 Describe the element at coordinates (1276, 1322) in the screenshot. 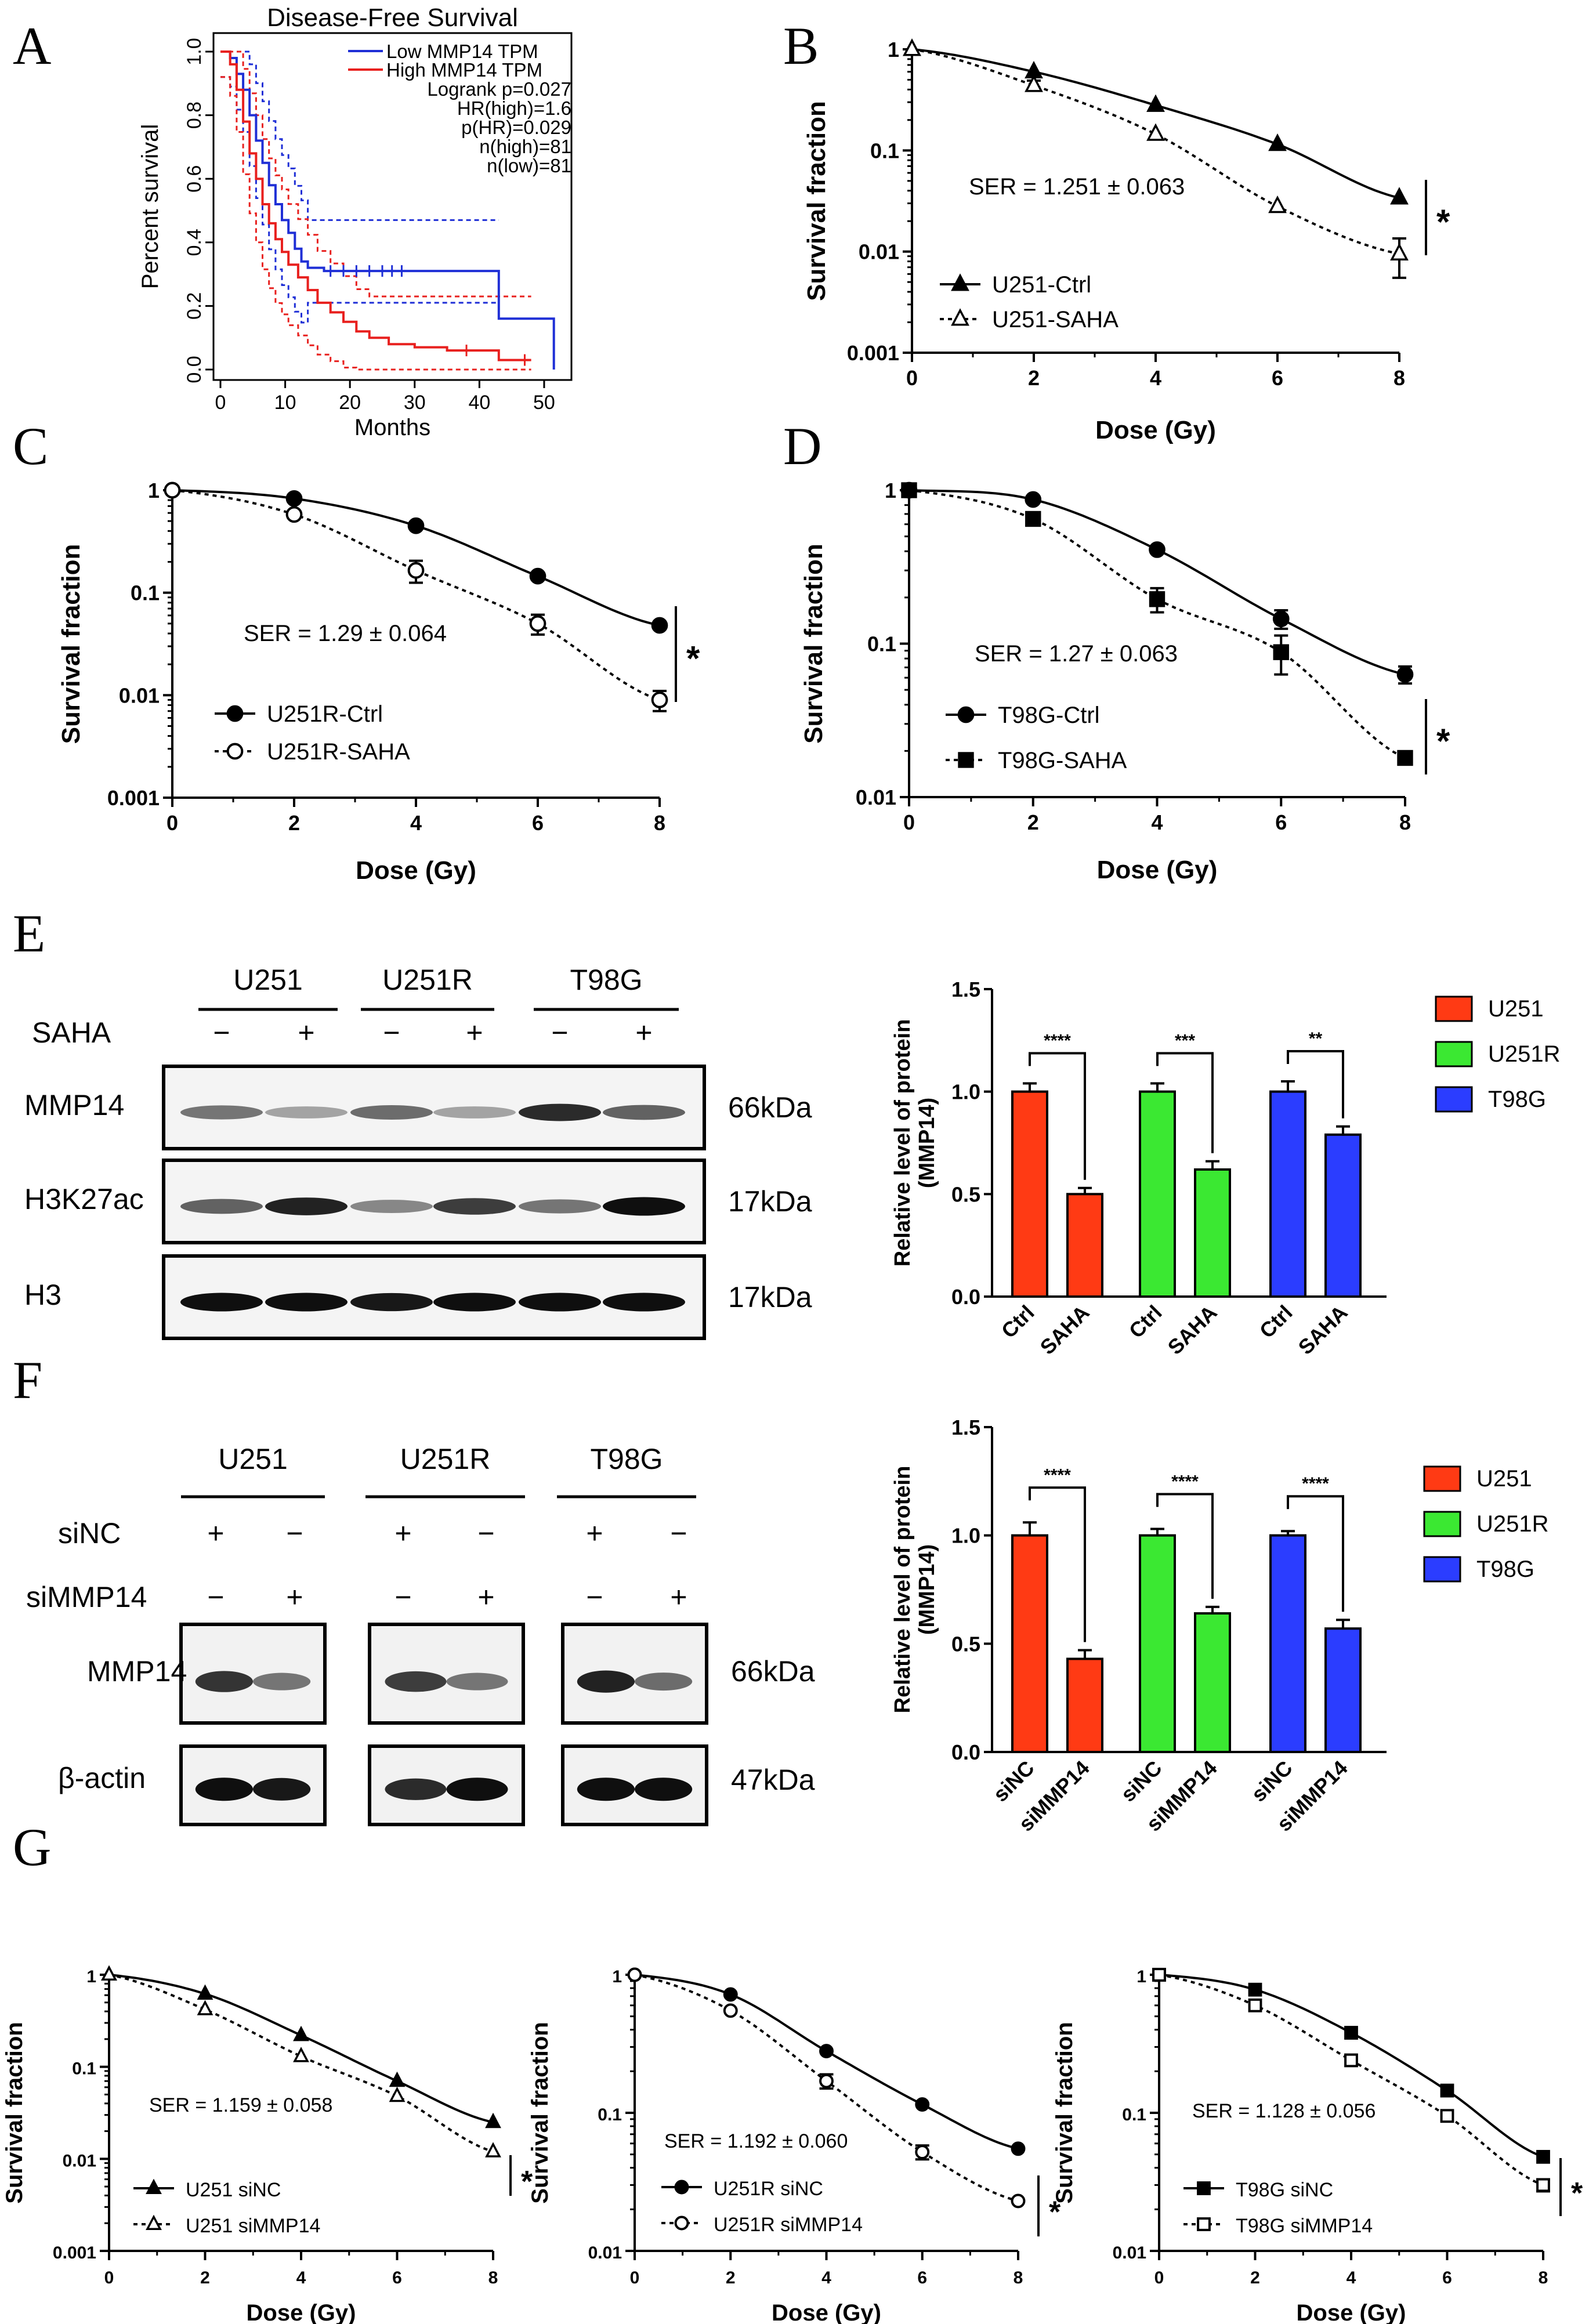

I see `category-label: Ctrl` at that location.